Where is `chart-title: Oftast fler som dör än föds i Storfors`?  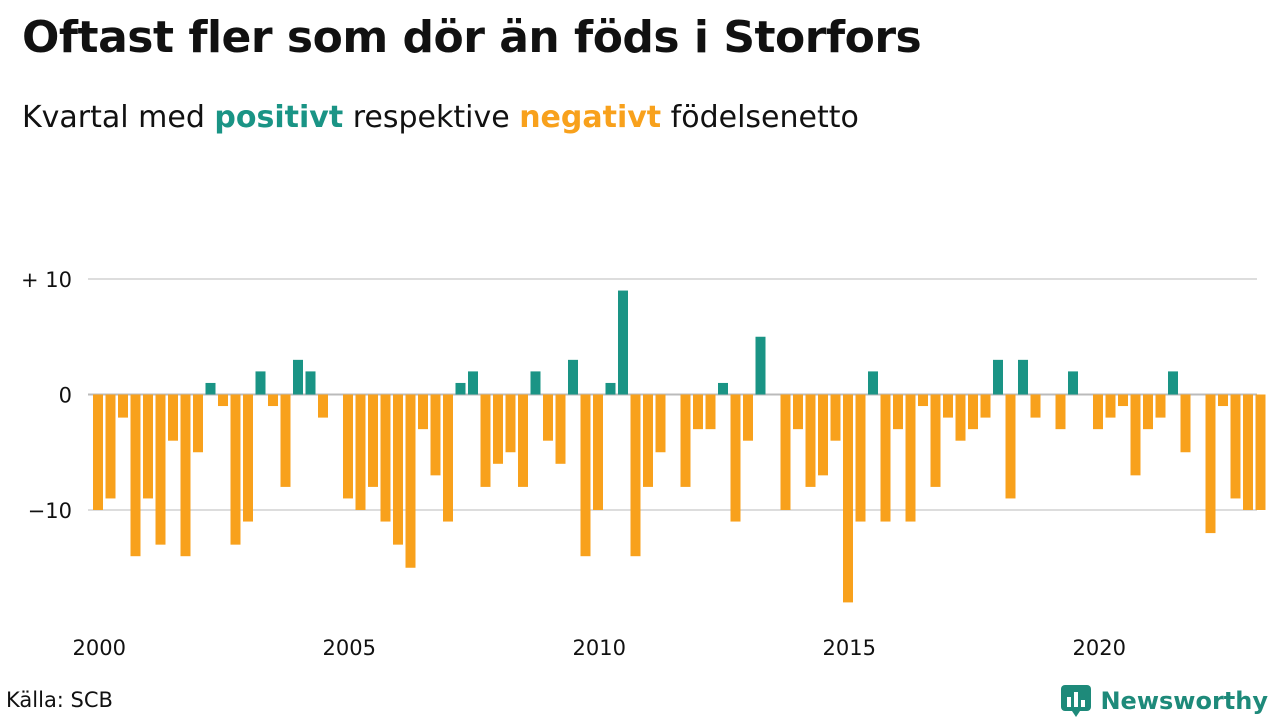 chart-title: Oftast fler som dör än föds i Storfors is located at coordinates (472, 37).